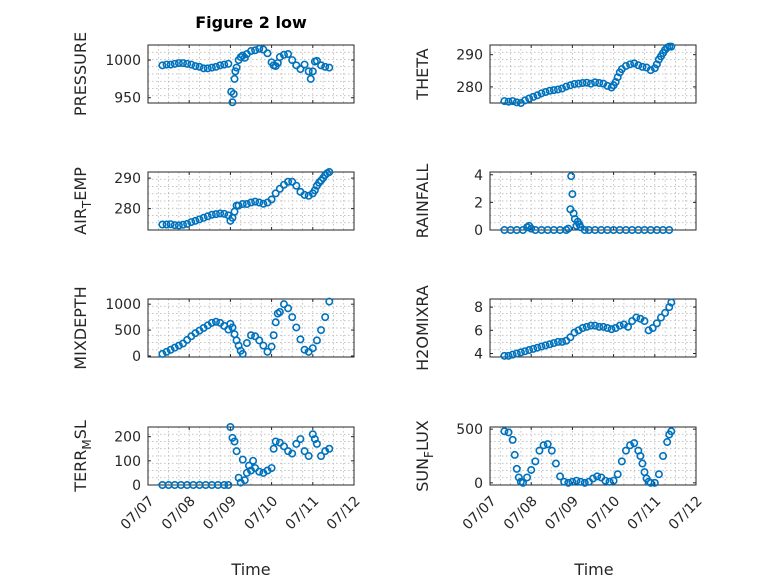 This screenshot has width=778, height=583. What do you see at coordinates (127, 462) in the screenshot?
I see `y-tick-label: 100` at bounding box center [127, 462].